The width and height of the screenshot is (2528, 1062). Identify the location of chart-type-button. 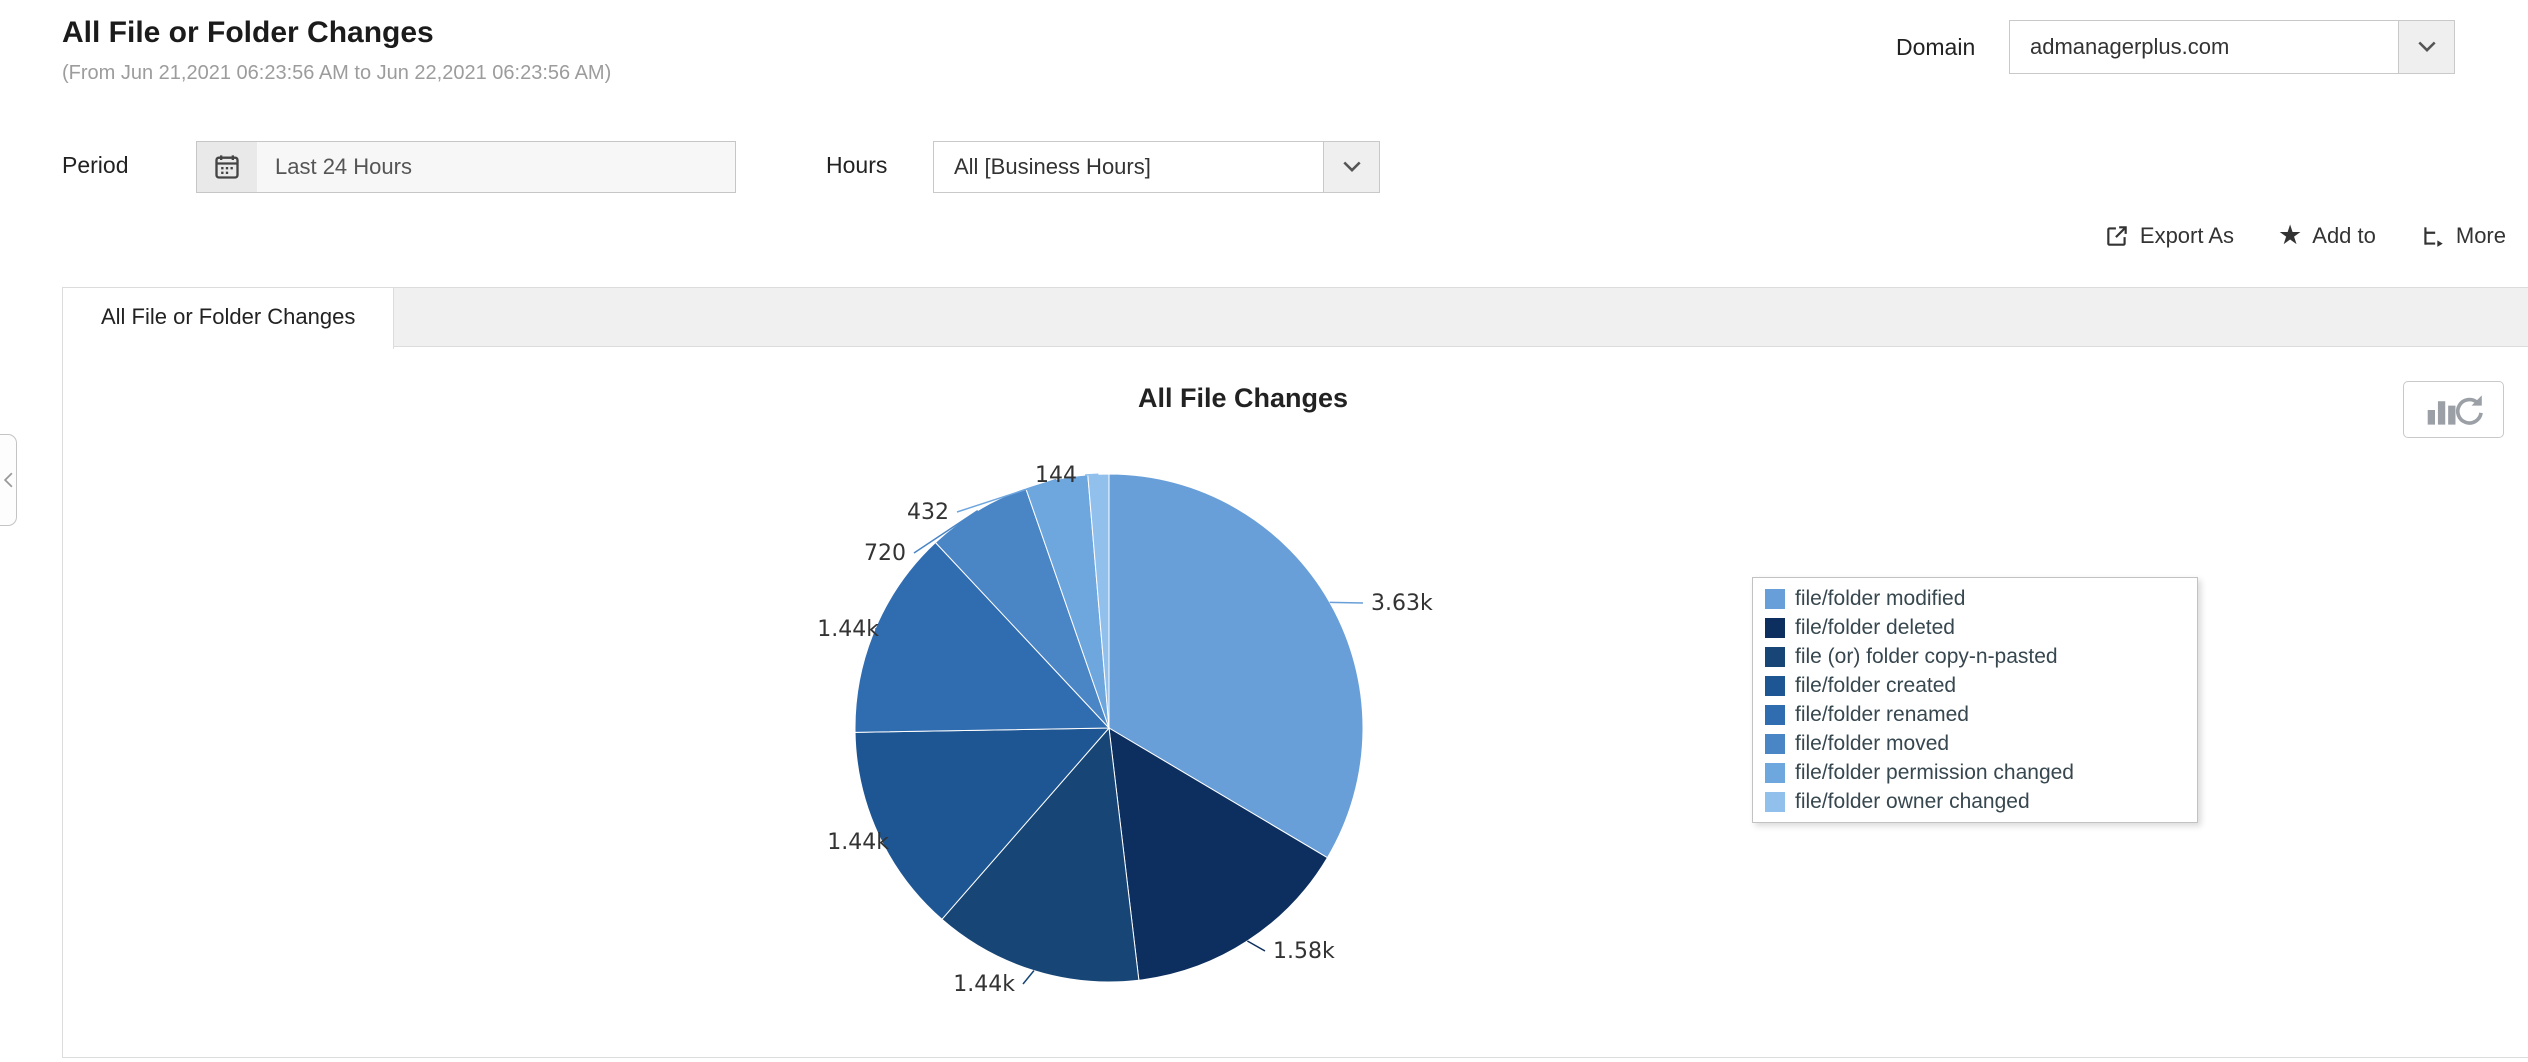
(2453, 409).